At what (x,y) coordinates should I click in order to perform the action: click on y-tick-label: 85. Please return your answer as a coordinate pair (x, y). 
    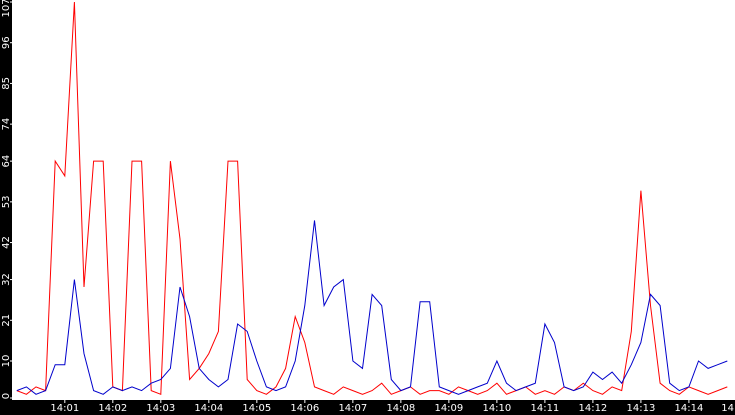
    Looking at the image, I should click on (6, 83).